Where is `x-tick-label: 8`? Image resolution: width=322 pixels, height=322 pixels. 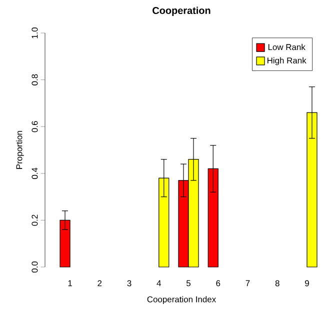 x-tick-label: 8 is located at coordinates (277, 283).